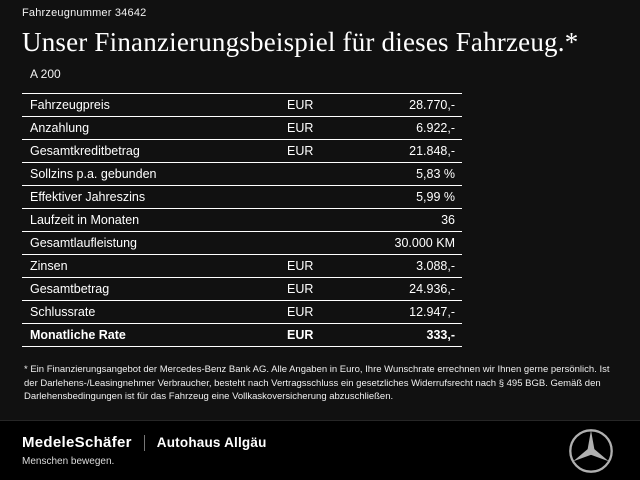 Image resolution: width=640 pixels, height=480 pixels. I want to click on vehicle-number: Fahrzeugnummer 34642, so click(84, 13).